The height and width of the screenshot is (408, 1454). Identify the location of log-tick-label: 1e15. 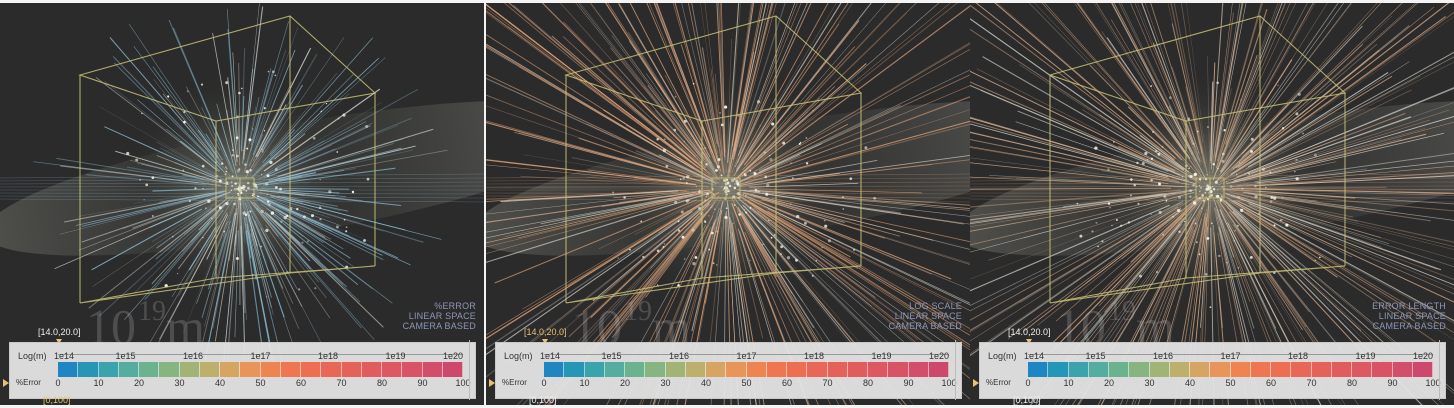
(611, 356).